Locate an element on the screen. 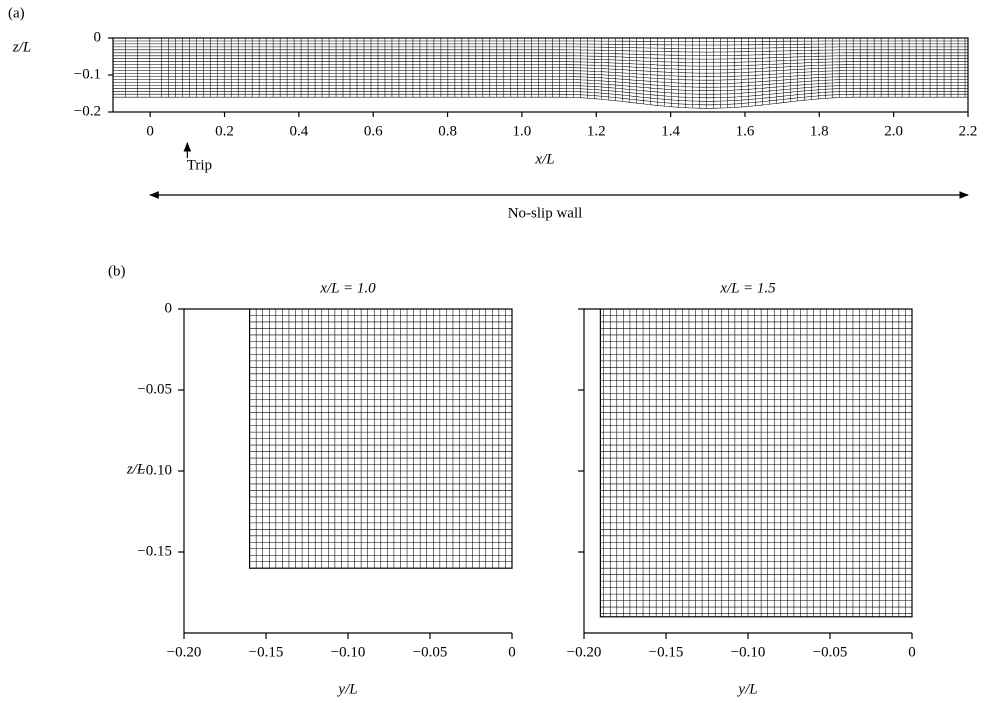 This screenshot has width=989, height=703. panel-label: (a) is located at coordinates (16, 13).